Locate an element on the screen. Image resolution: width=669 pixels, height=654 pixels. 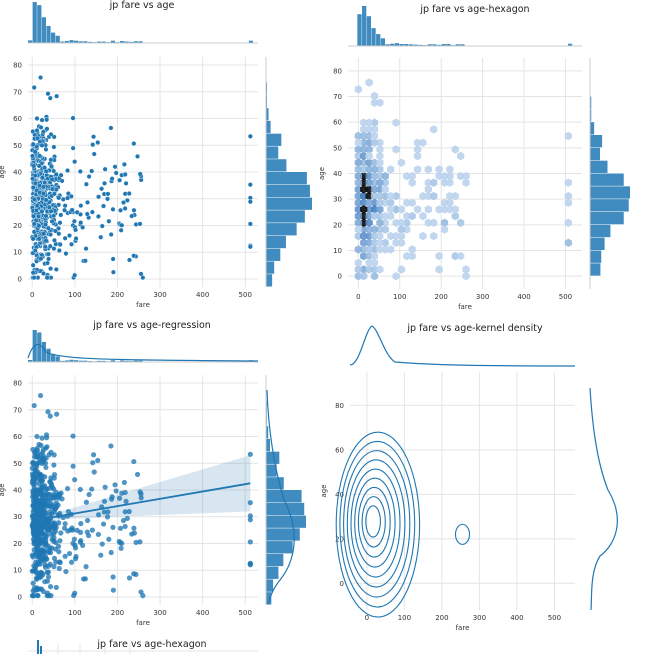
chart-title: jp fare vs age is located at coordinates (142, 5).